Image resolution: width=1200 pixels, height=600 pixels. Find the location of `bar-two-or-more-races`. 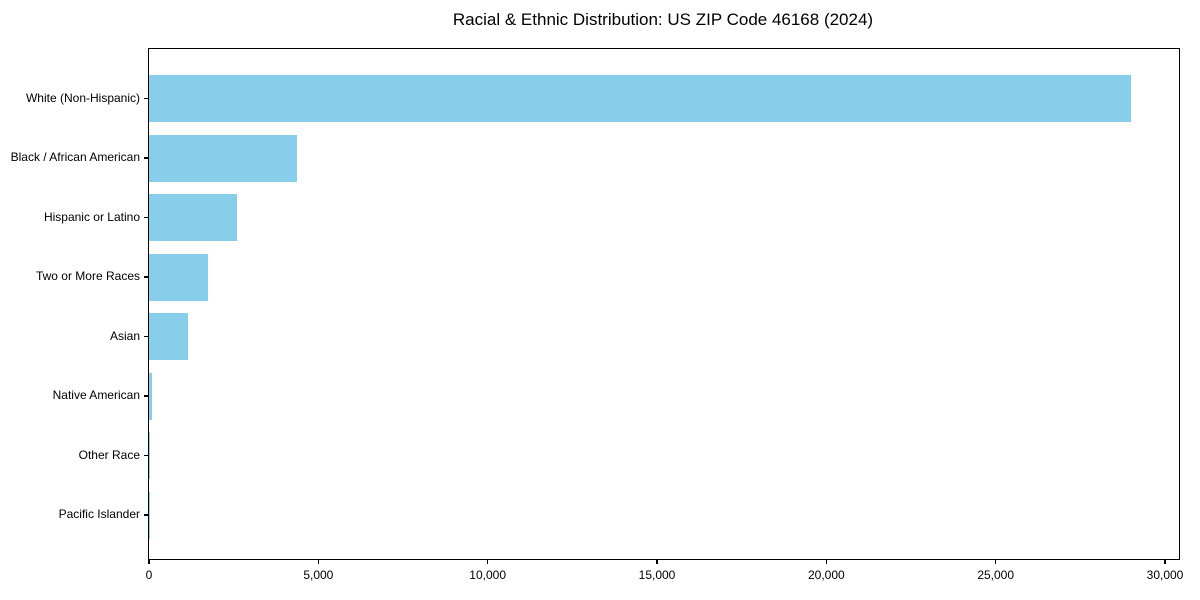

bar-two-or-more-races is located at coordinates (179, 277).